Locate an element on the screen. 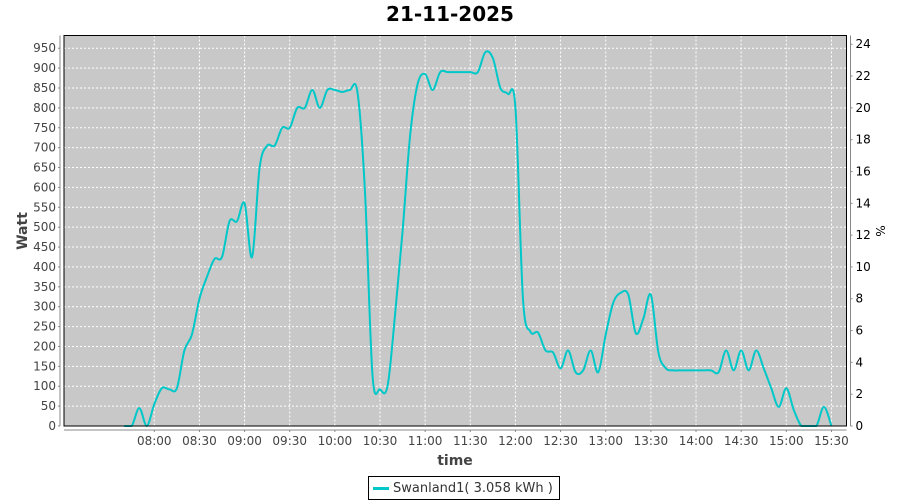 The width and height of the screenshot is (900, 500). y2-tick-label: 22 is located at coordinates (863, 76).